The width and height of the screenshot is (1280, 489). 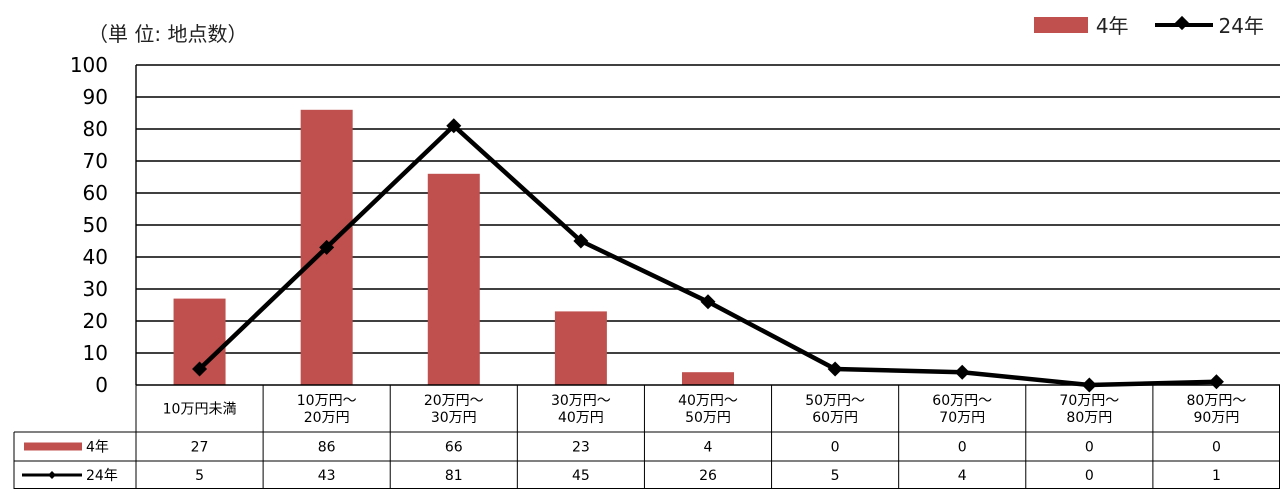 What do you see at coordinates (454, 476) in the screenshot?
I see `table-cell-value: 81` at bounding box center [454, 476].